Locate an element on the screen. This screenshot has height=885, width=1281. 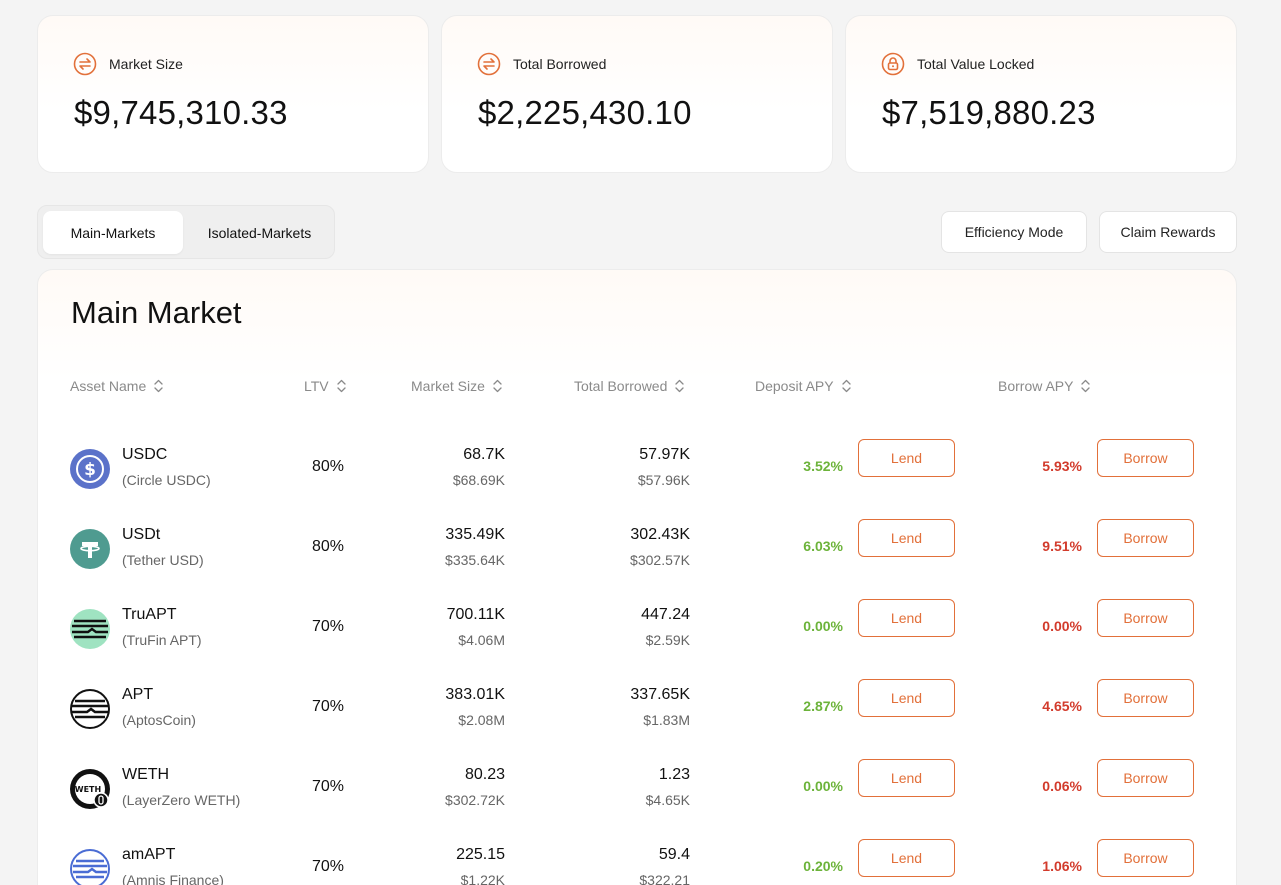
total-borrowed-card: Total Borrowed $2,225,430.10 is located at coordinates (637, 94).